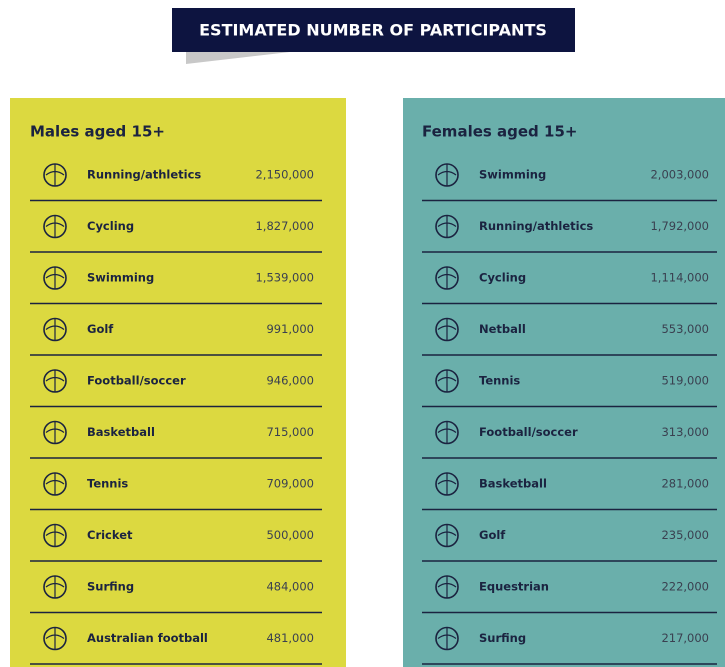 This screenshot has height=667, width=725. I want to click on participants: 553,000, so click(685, 329).